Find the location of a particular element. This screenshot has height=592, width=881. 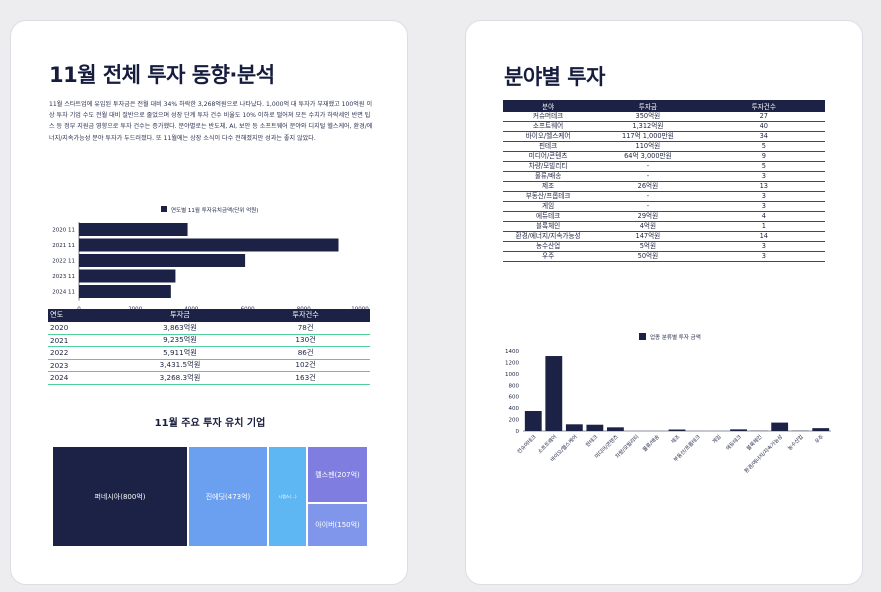

table-cell: 350억원 is located at coordinates (648, 117).